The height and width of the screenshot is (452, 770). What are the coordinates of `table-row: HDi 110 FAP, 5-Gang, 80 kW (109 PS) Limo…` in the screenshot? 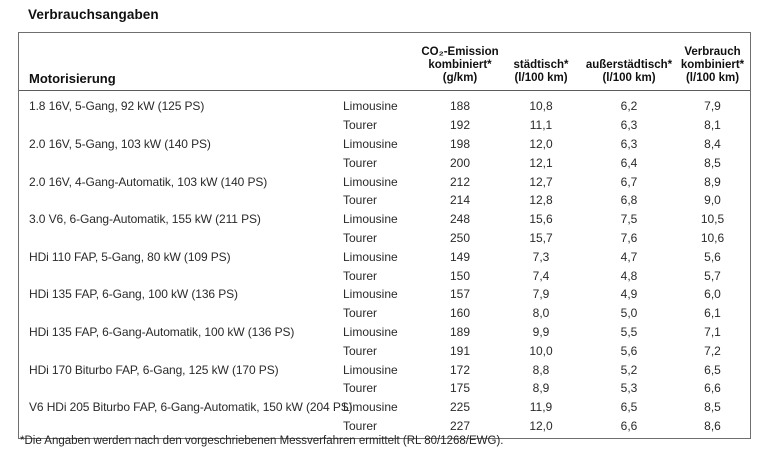 It's located at (384, 256).